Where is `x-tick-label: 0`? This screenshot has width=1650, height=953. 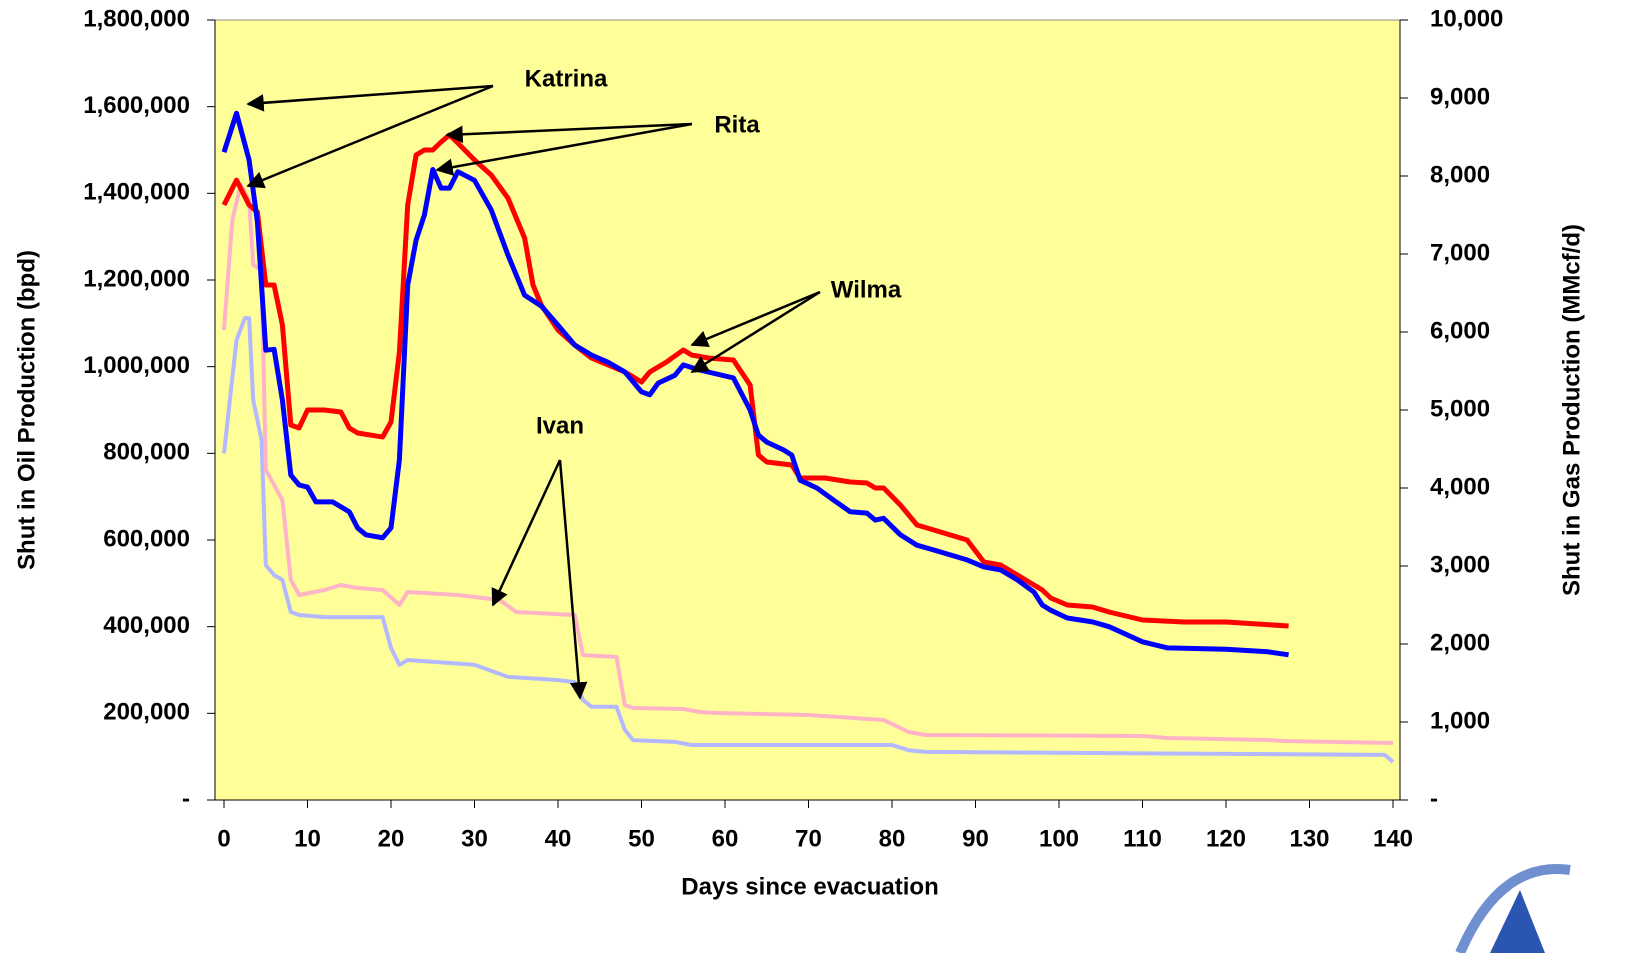 x-tick-label: 0 is located at coordinates (223, 838).